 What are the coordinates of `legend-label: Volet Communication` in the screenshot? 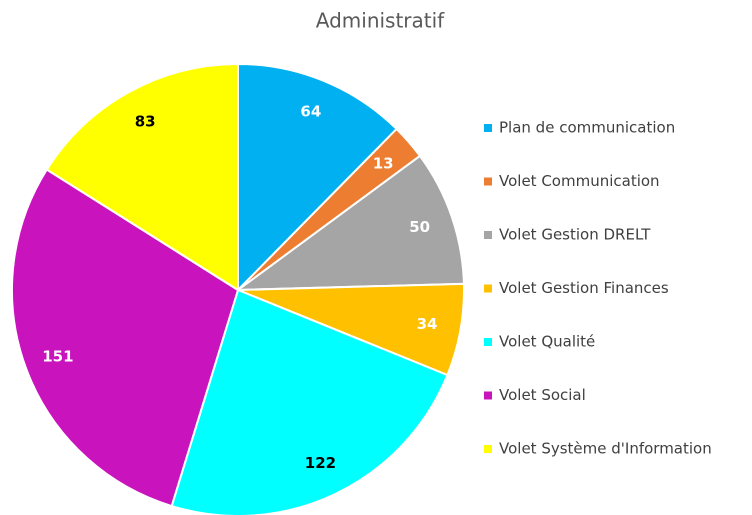 It's located at (579, 181).